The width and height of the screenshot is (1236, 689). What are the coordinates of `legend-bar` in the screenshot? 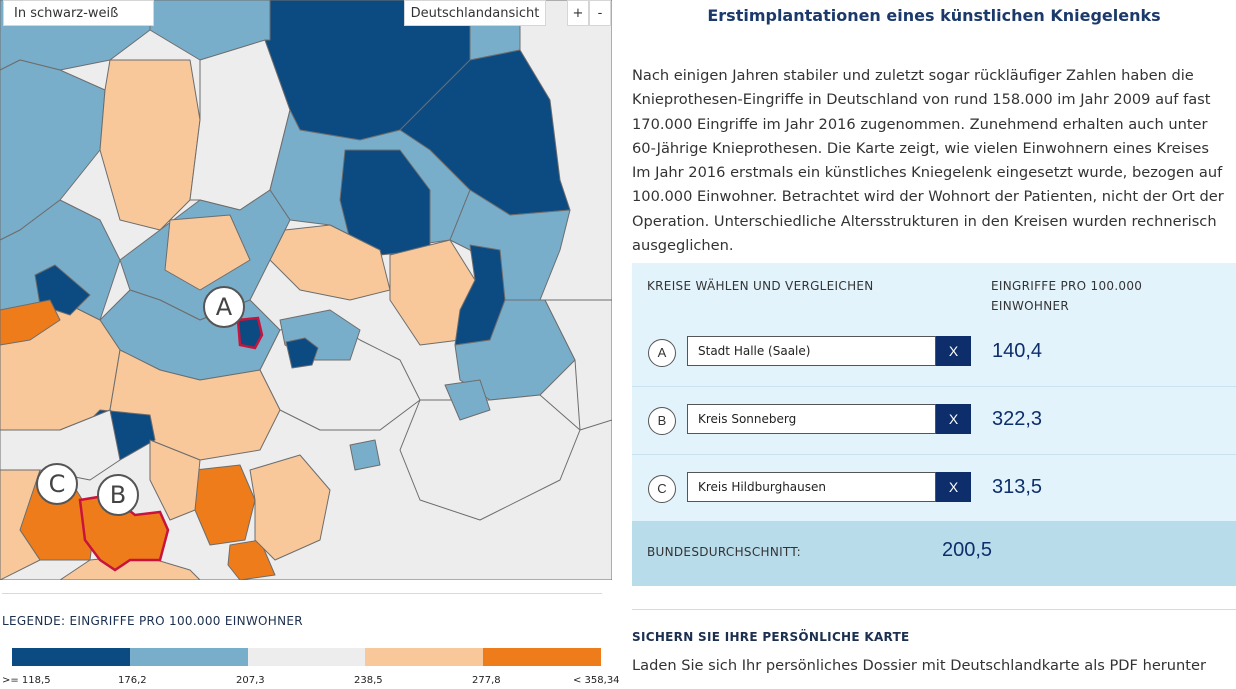 It's located at (306, 657).